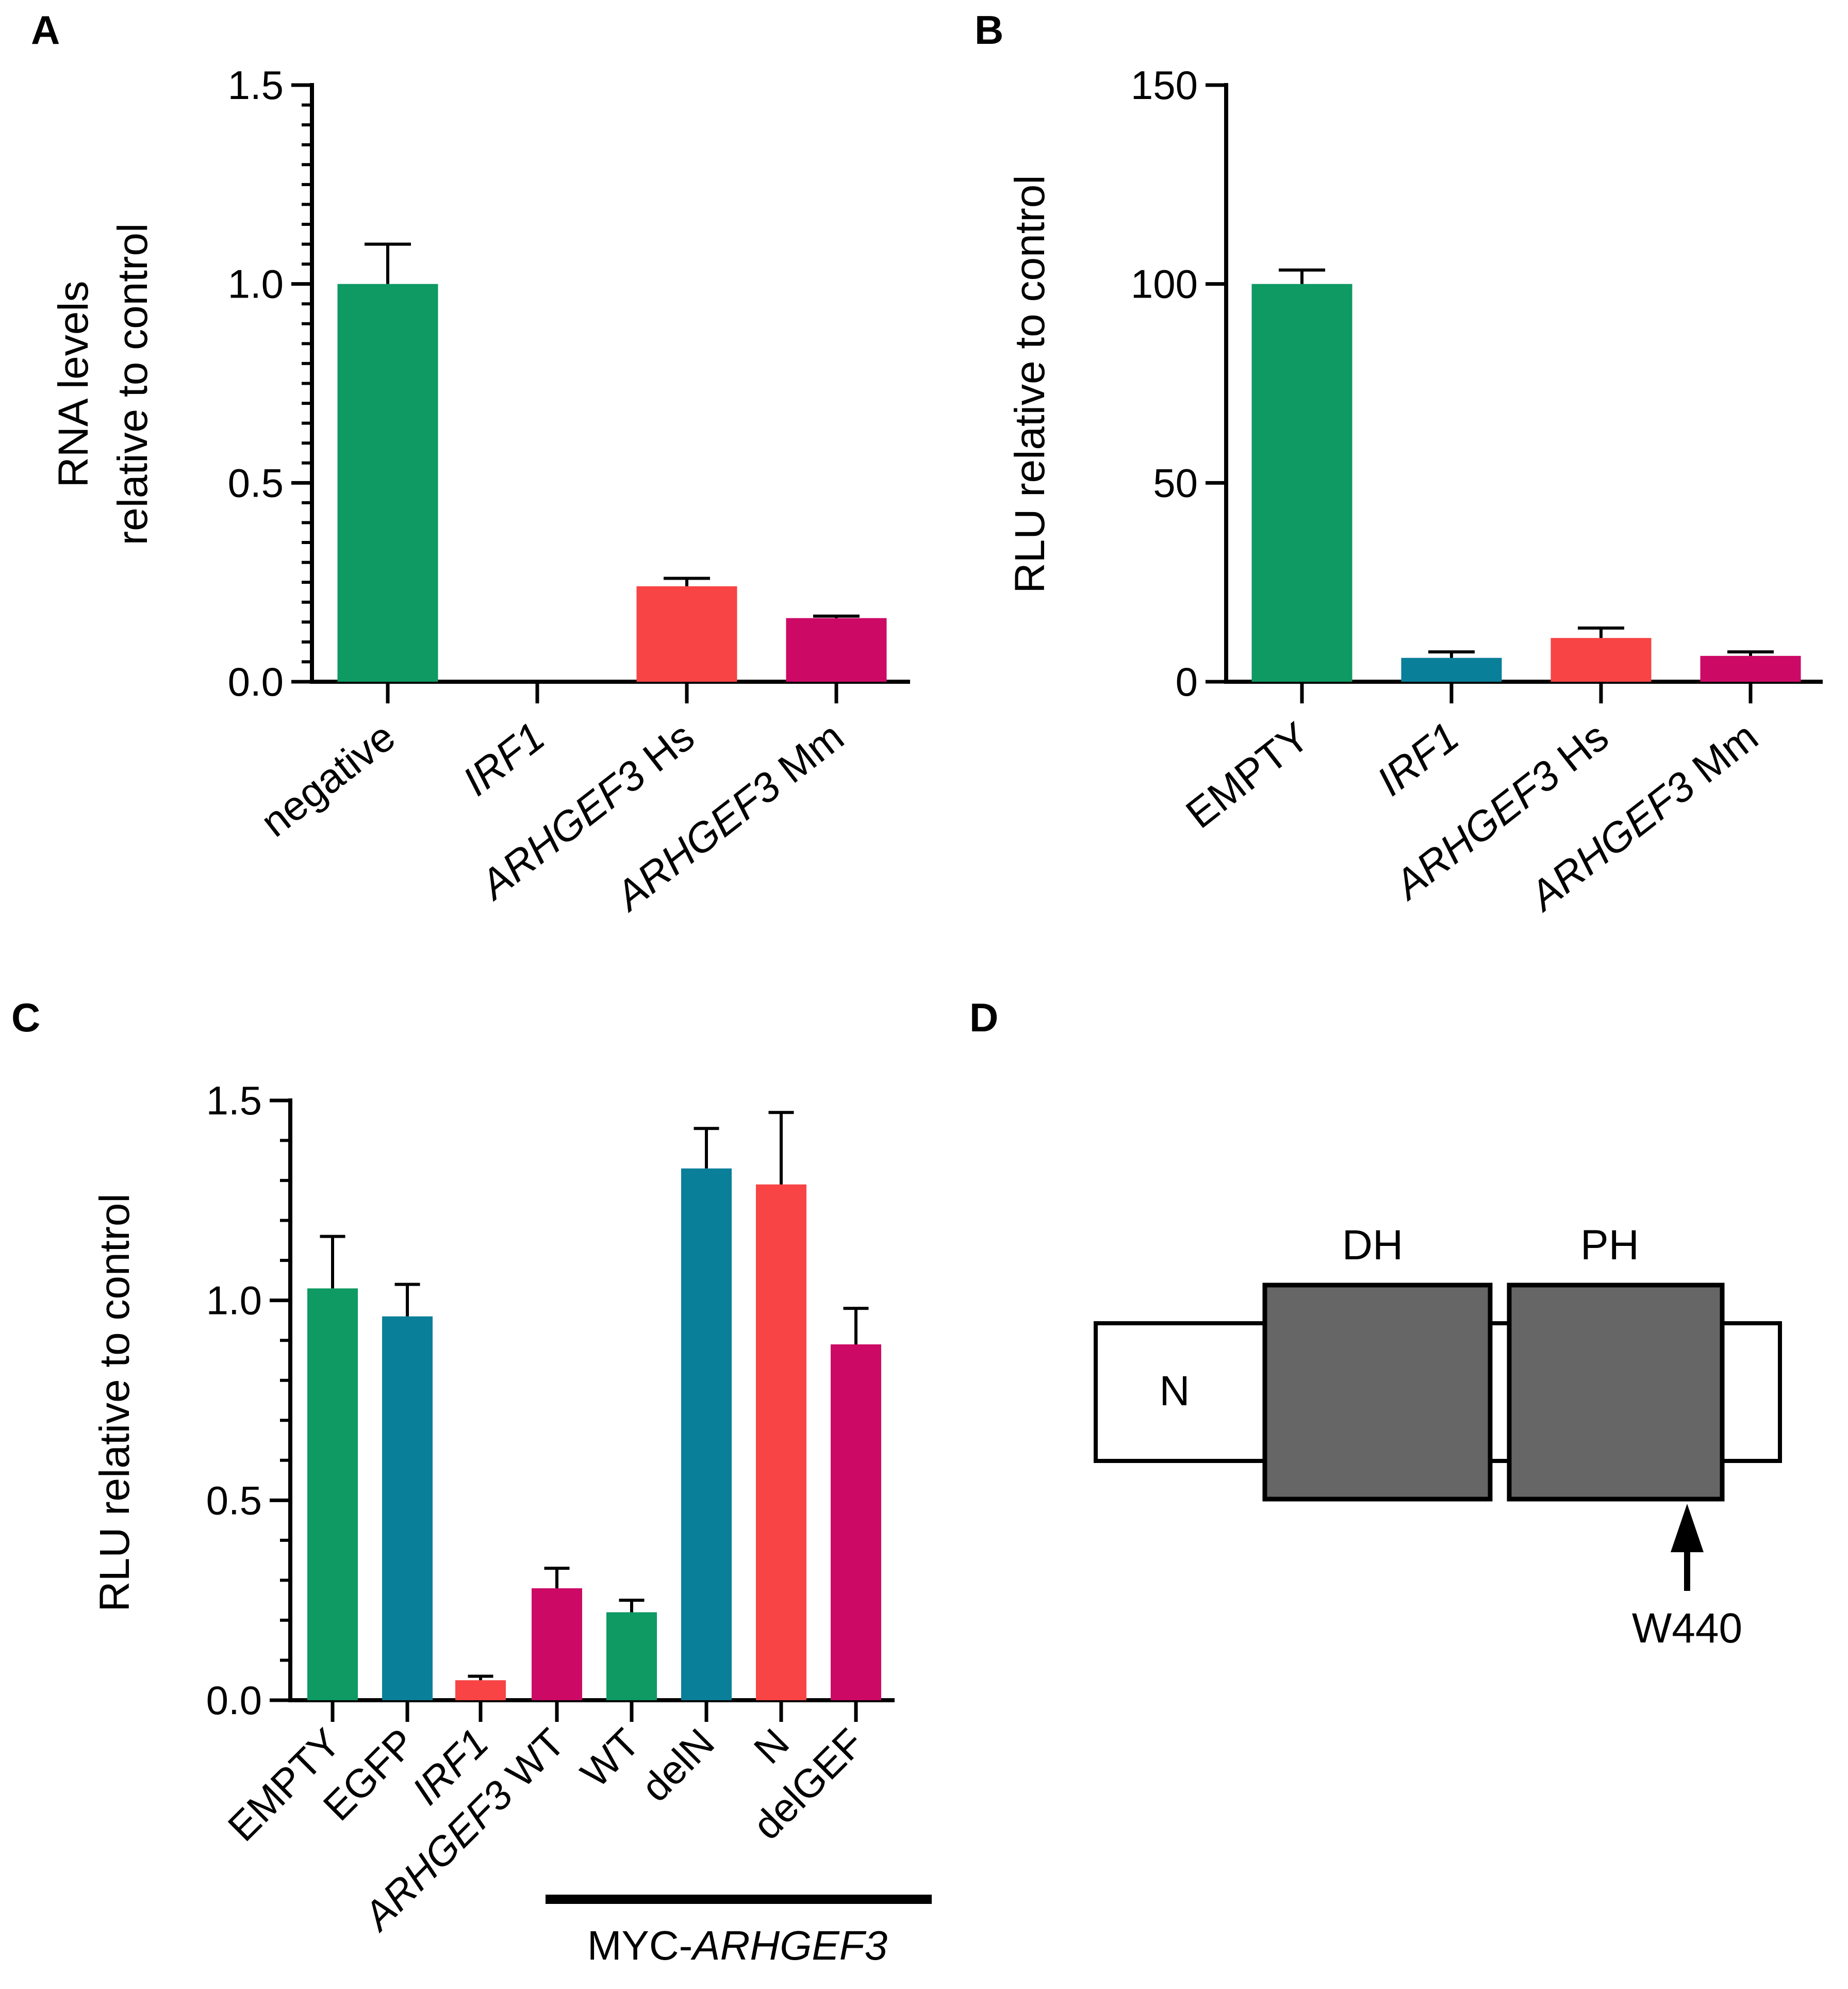 Image resolution: width=1848 pixels, height=1989 pixels. Describe the element at coordinates (234, 1701) in the screenshot. I see `chart-c-ytick-label: 0.0` at that location.